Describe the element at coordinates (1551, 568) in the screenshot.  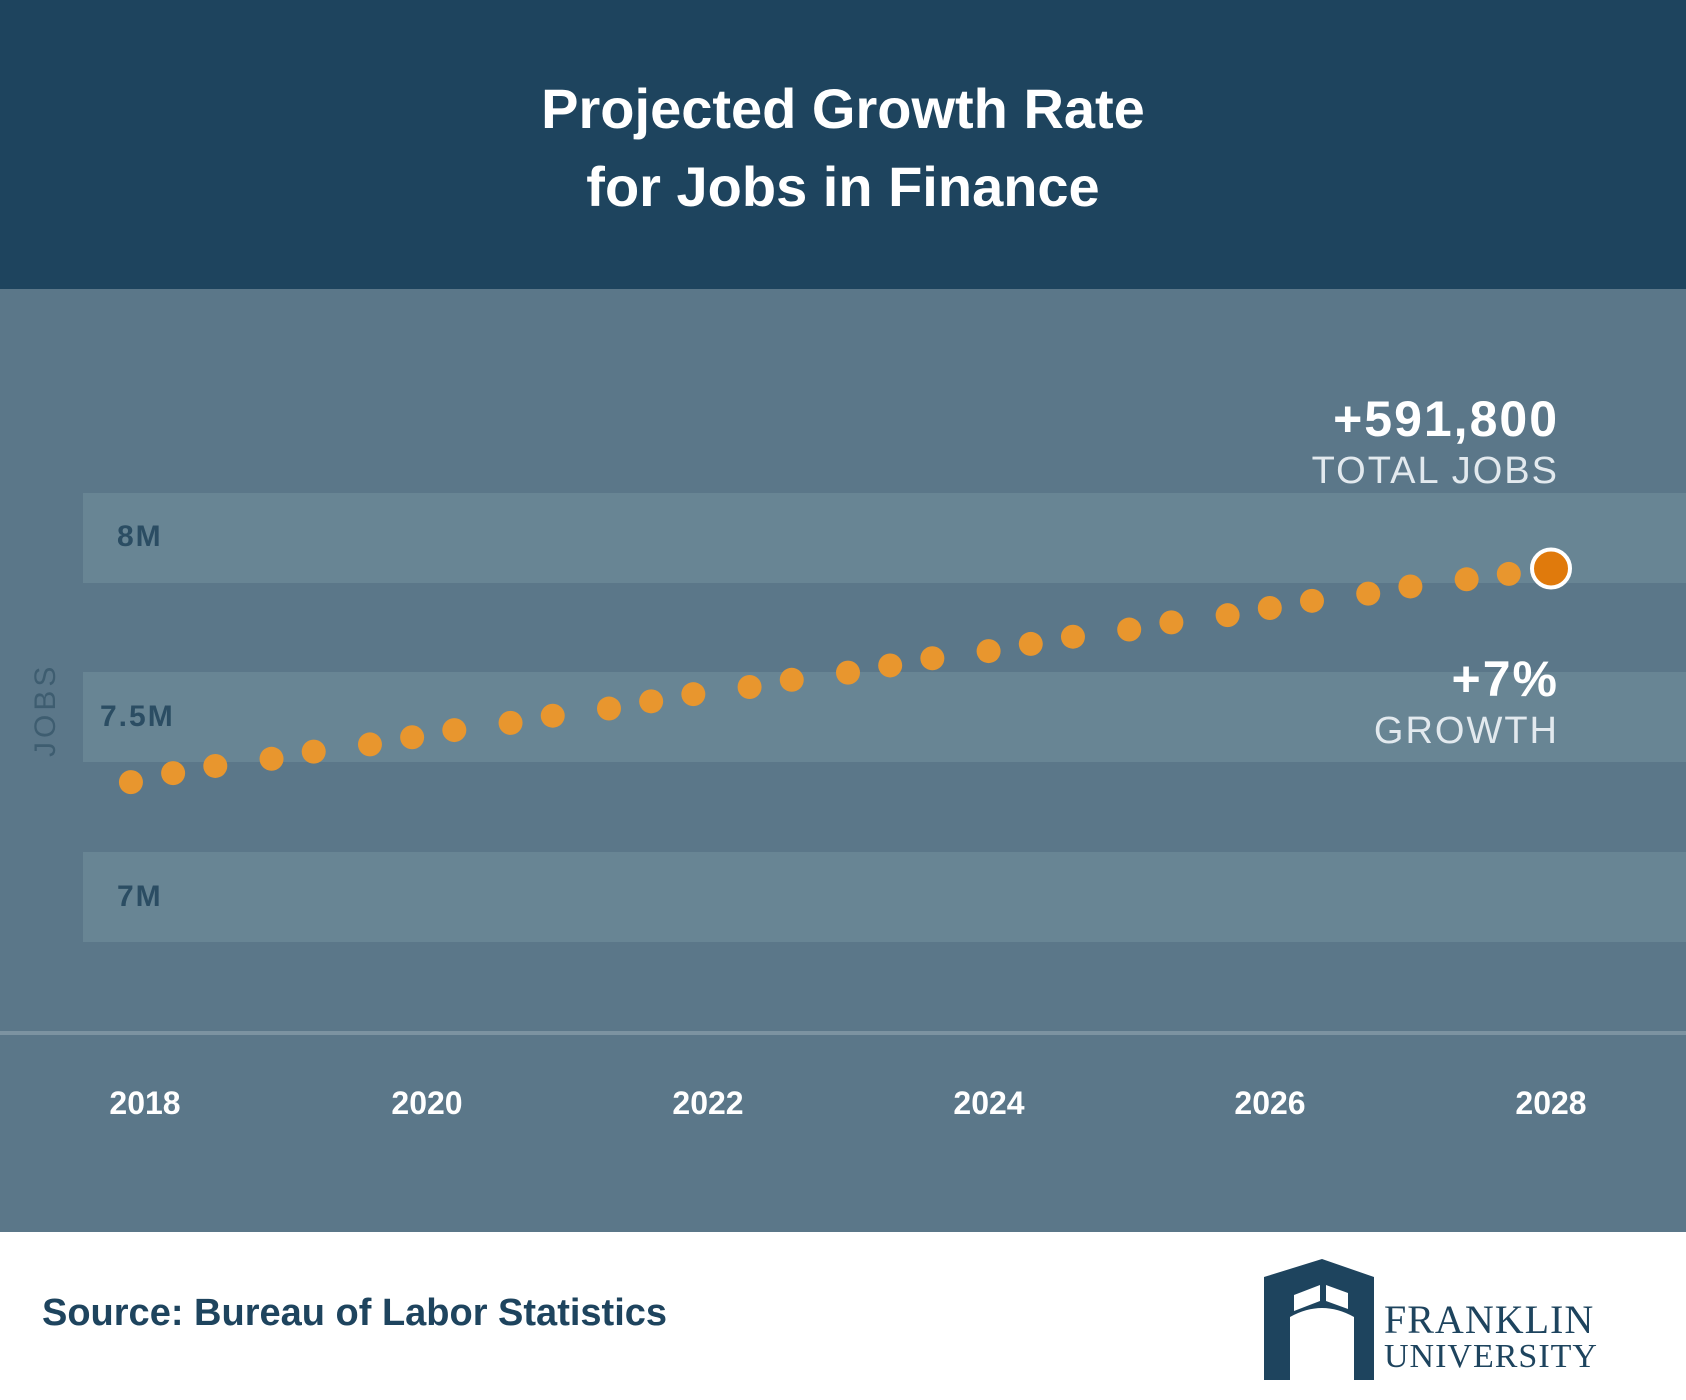
I see `endpoint-dot` at that location.